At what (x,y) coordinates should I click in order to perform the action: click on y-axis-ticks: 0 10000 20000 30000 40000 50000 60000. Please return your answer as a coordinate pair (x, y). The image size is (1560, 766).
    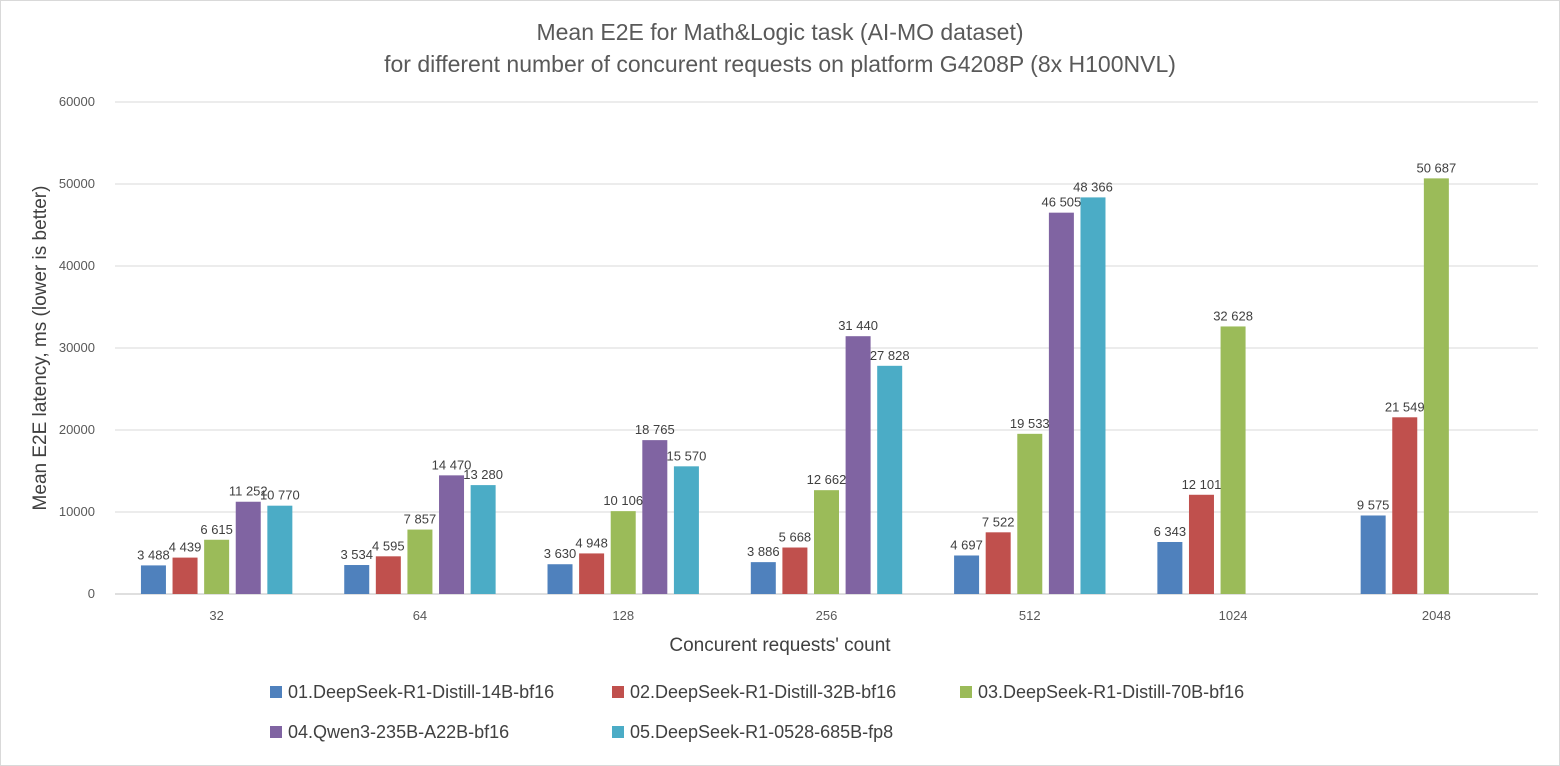
    Looking at the image, I should click on (77, 347).